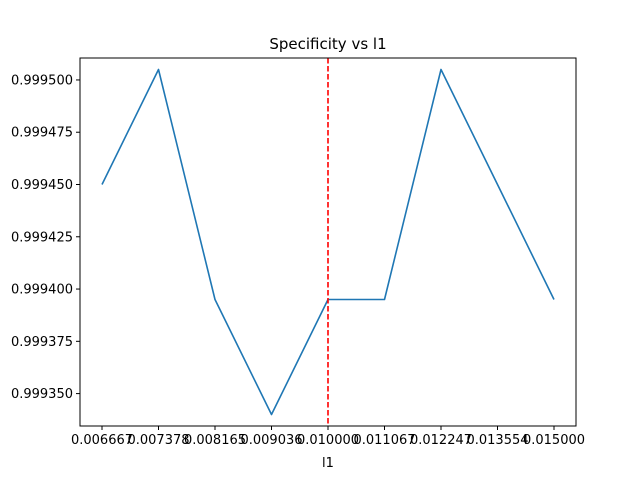 The width and height of the screenshot is (640, 480). I want to click on chart-title: Specificity vs l1, so click(327, 44).